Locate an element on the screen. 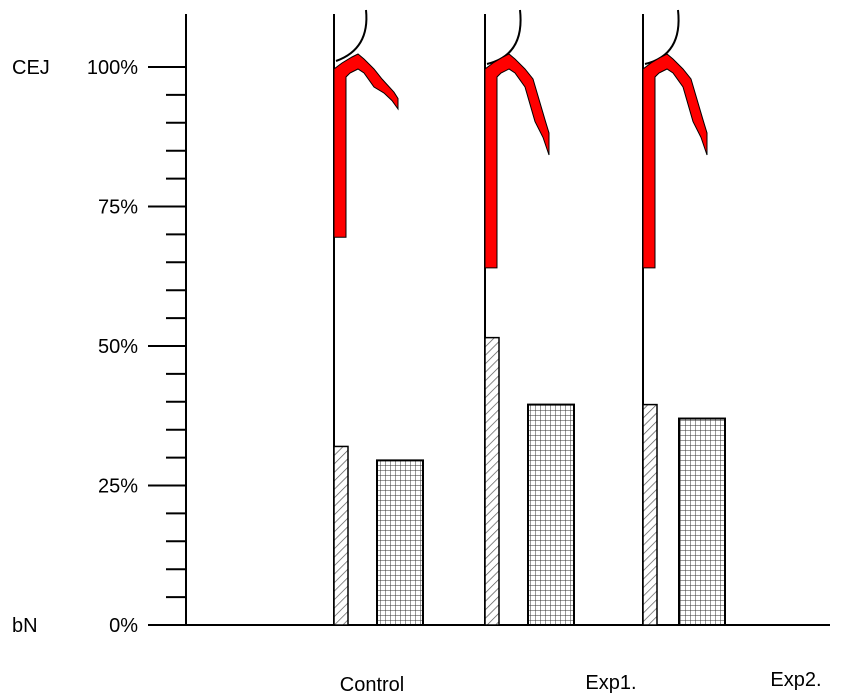 This screenshot has height=699, width=843. category-label: Control is located at coordinates (372, 685).